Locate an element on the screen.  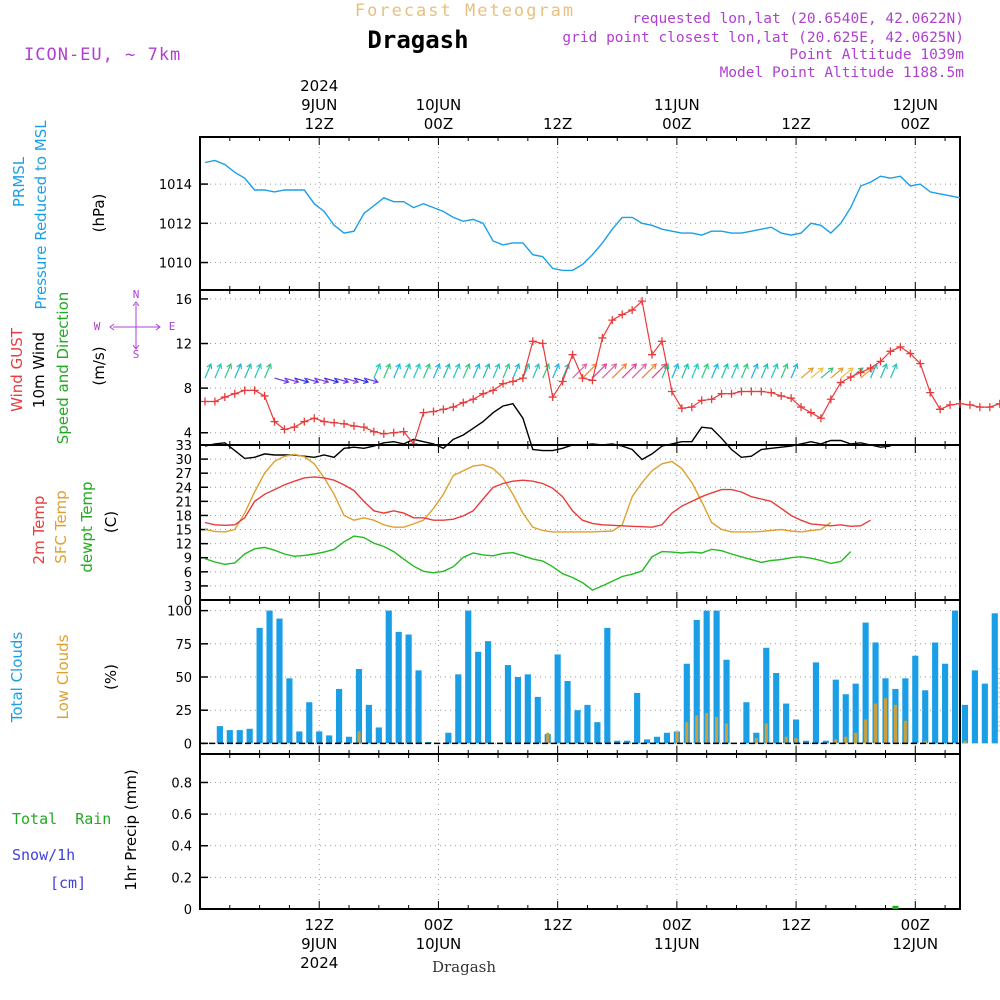
pressure-labels: PRMSL Pressure Reduced to MSL (hPa) is located at coordinates (59, 215).